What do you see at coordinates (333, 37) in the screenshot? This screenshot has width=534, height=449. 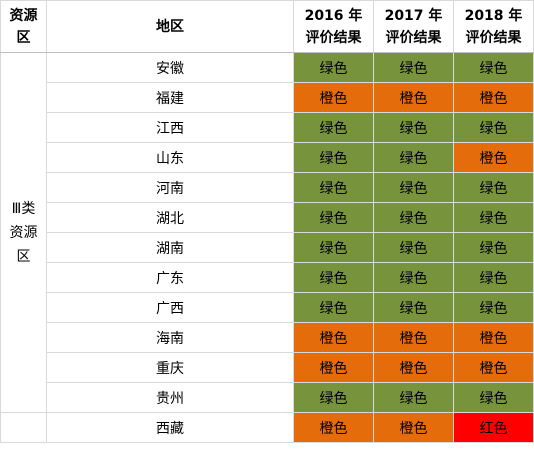 I see `header-2016-label: 评价结果` at bounding box center [333, 37].